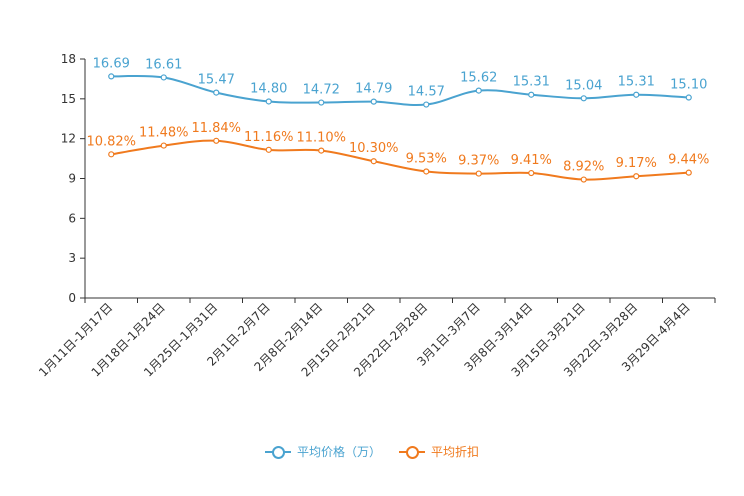  I want to click on discount-data-label-2: 11.84%, so click(216, 128).